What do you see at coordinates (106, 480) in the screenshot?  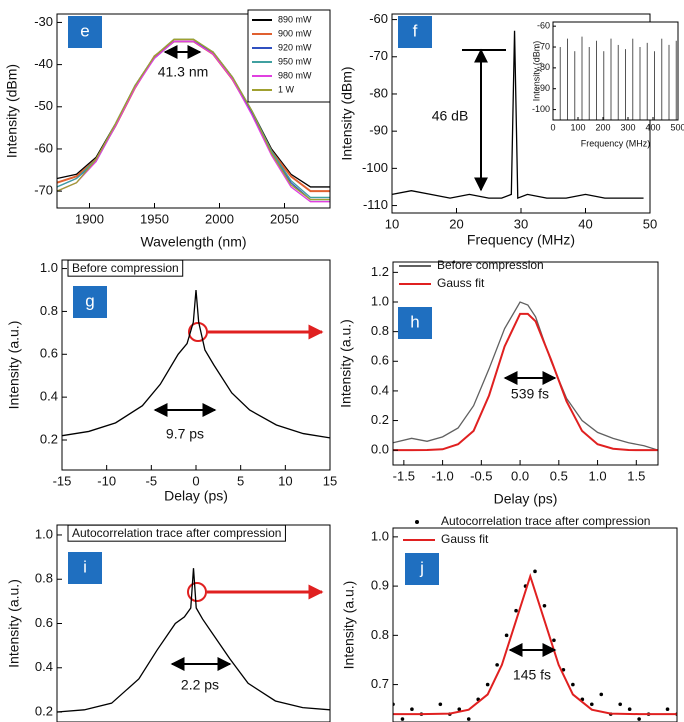 I see `x-tick-label: -10` at bounding box center [106, 480].